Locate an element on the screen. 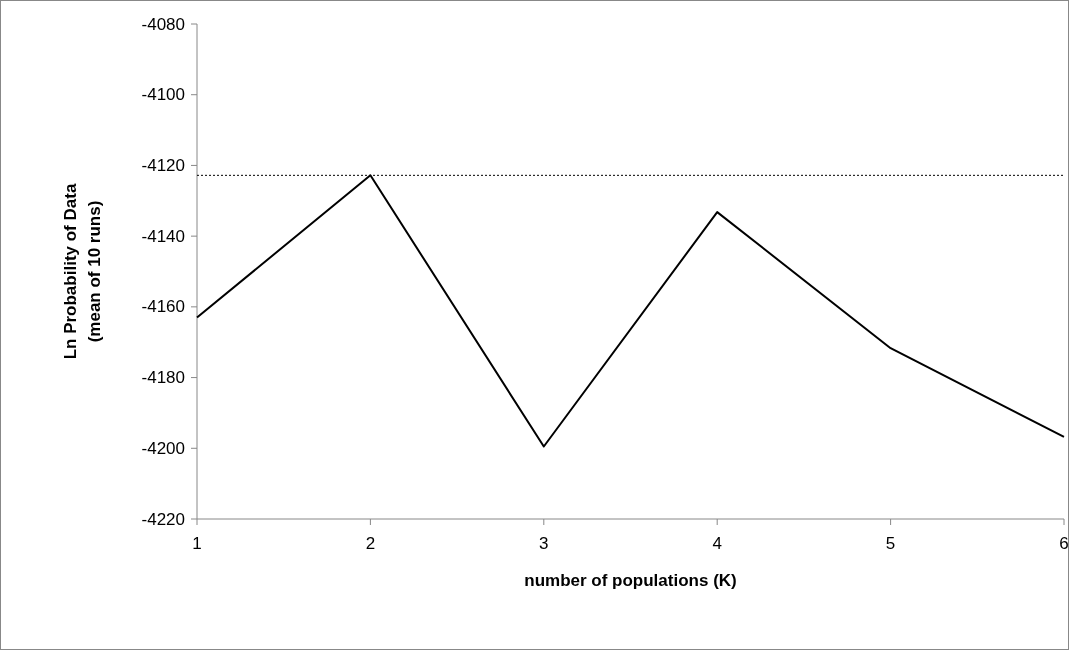  y-tick-label: -4100 is located at coordinates (163, 95).